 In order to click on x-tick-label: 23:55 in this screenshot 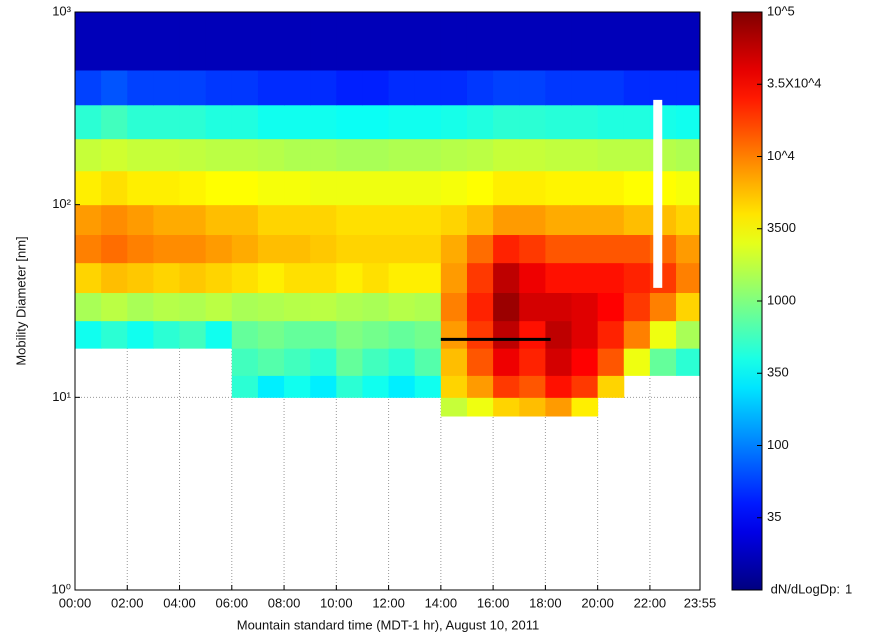, I will do `click(700, 602)`.